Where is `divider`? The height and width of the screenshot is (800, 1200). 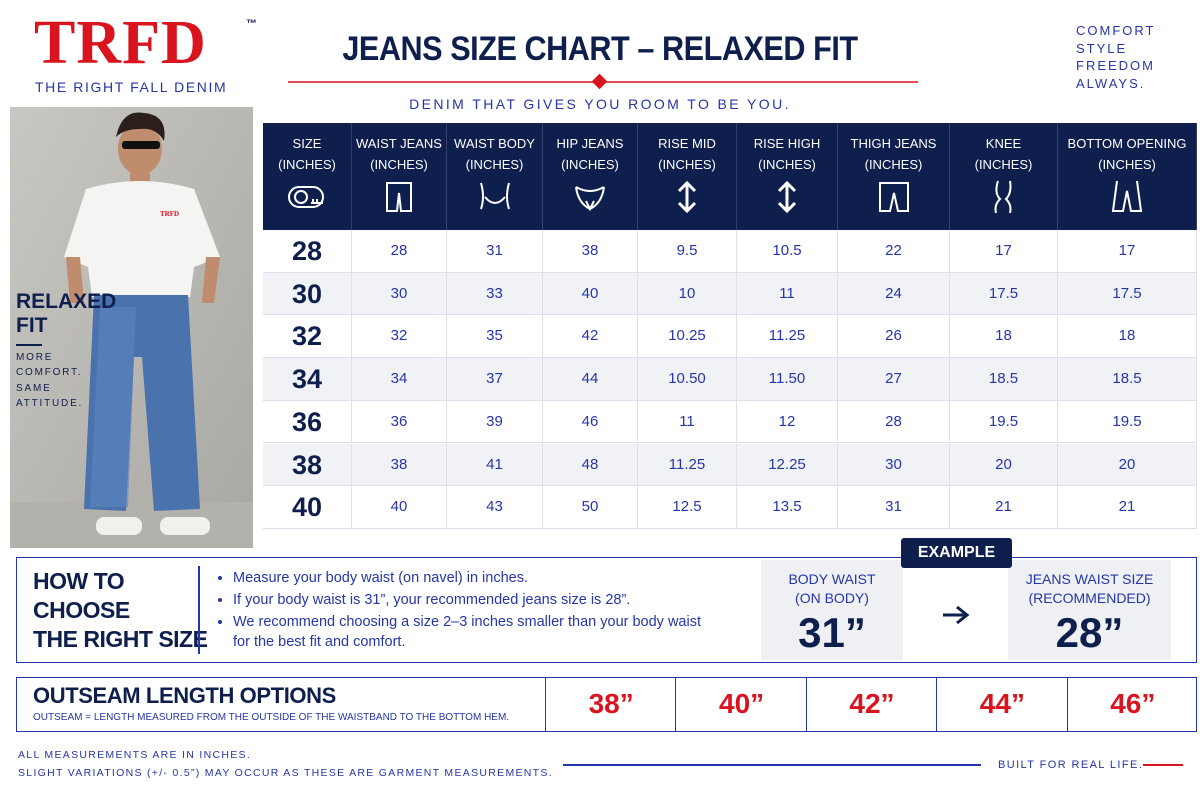
divider is located at coordinates (199, 610).